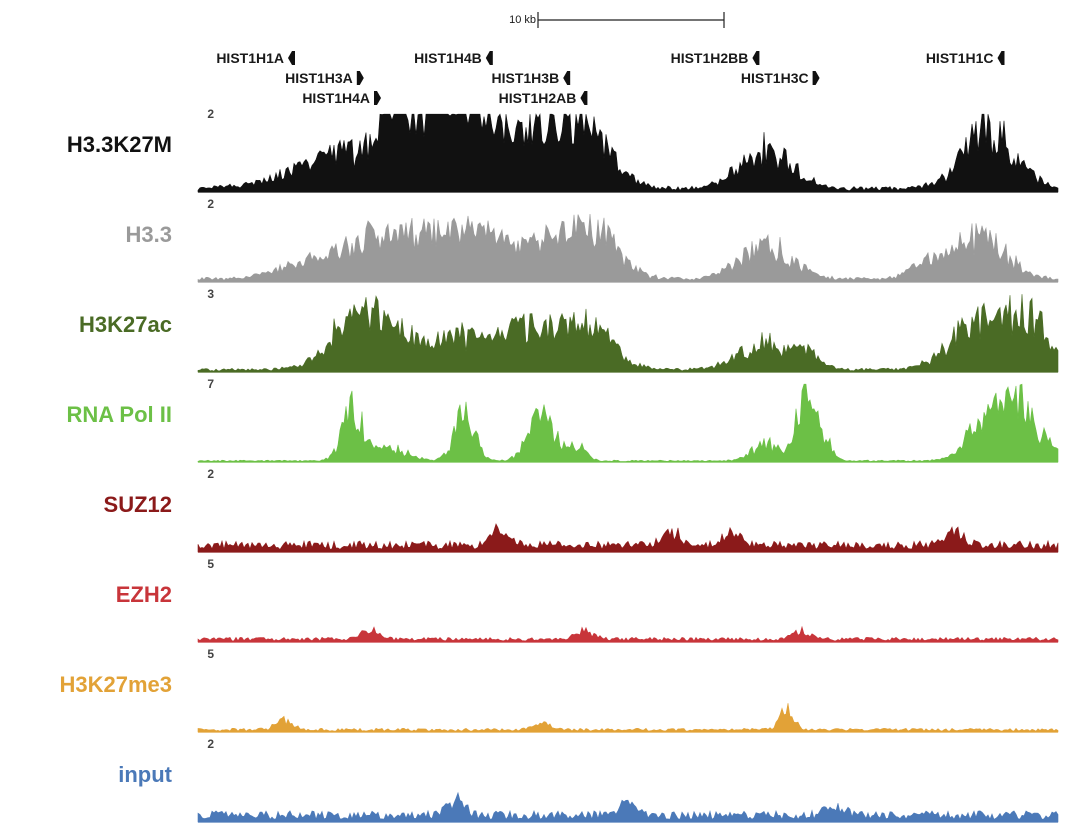  Describe the element at coordinates (710, 58) in the screenshot. I see `gene-label: HIST1H2BB` at that location.